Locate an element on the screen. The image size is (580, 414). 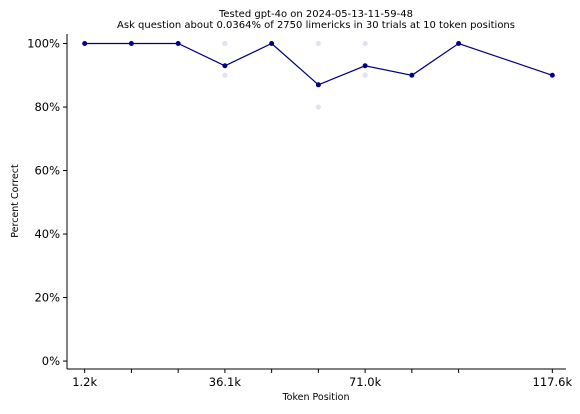
series-points is located at coordinates (318, 64).